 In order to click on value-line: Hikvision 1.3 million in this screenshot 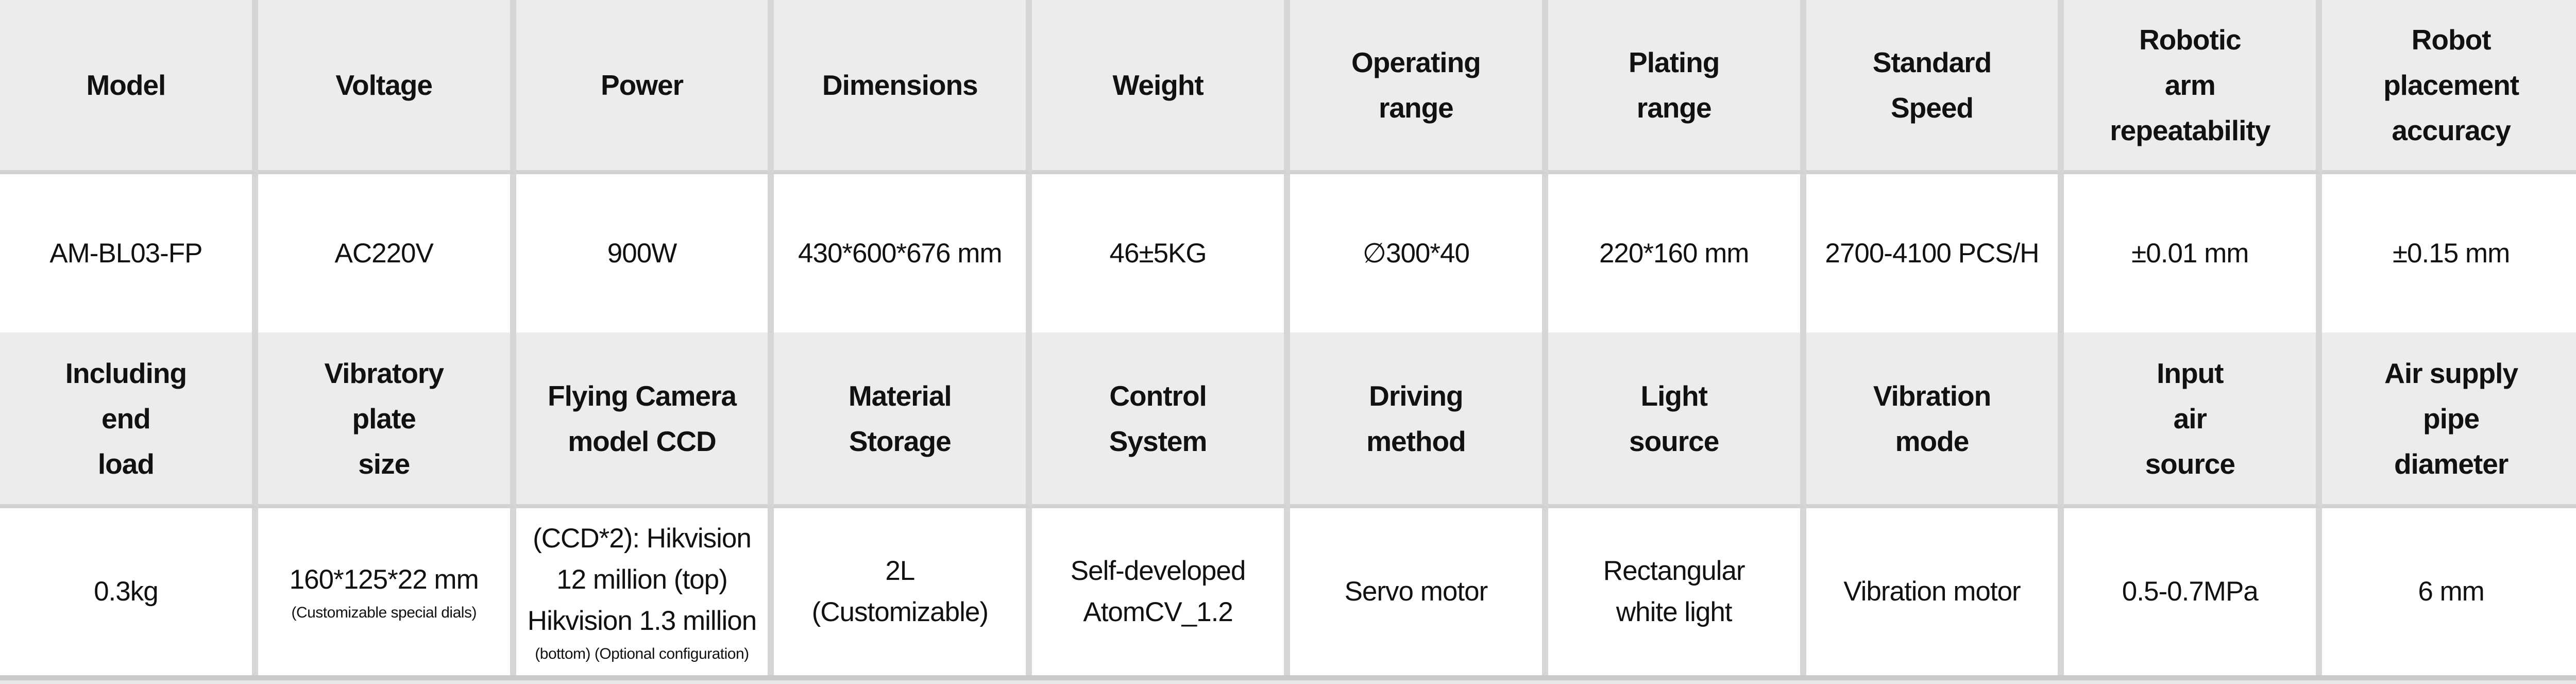, I will do `click(642, 621)`.